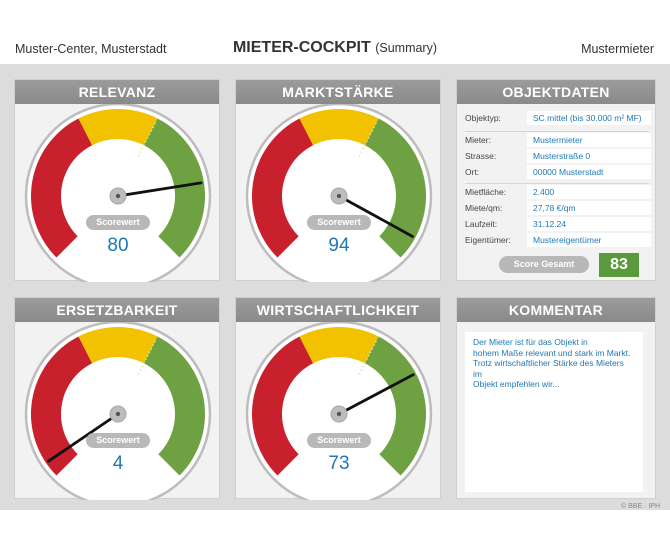 The width and height of the screenshot is (670, 548). What do you see at coordinates (338, 92) in the screenshot?
I see `gauge-title: MARKTSTÄRKE` at bounding box center [338, 92].